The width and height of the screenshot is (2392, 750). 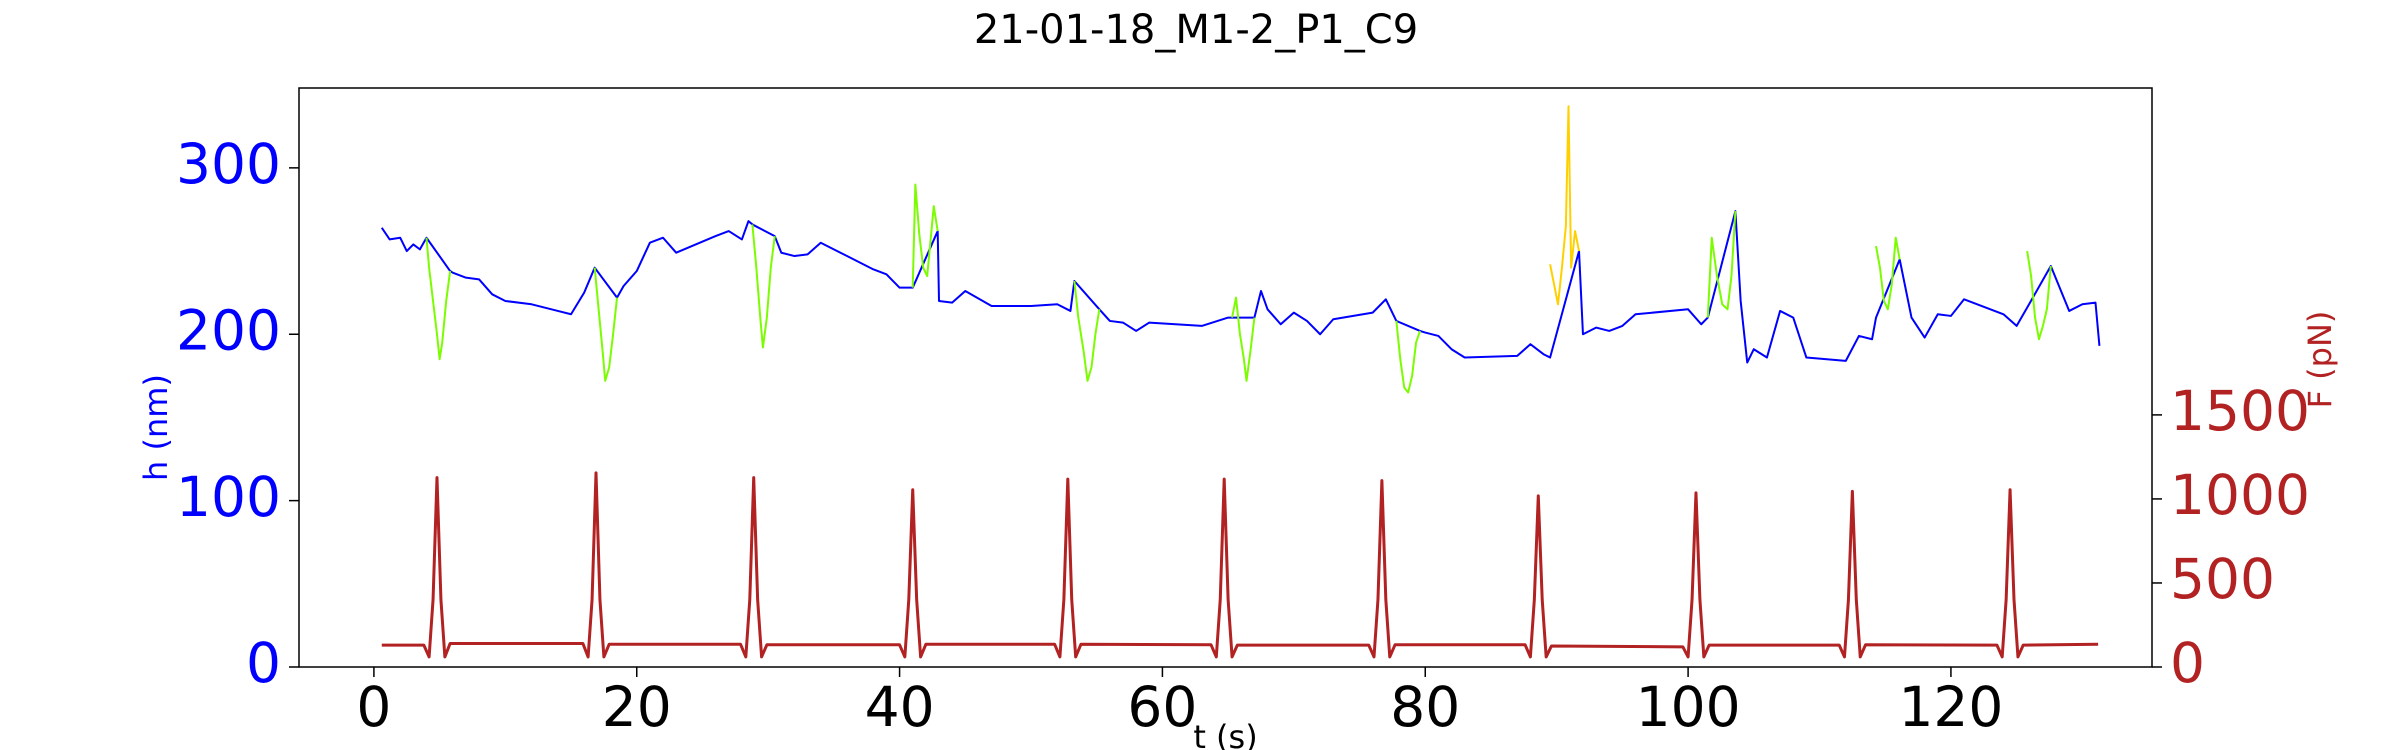 What do you see at coordinates (637, 707) in the screenshot?
I see `x-tick-label: 20` at bounding box center [637, 707].